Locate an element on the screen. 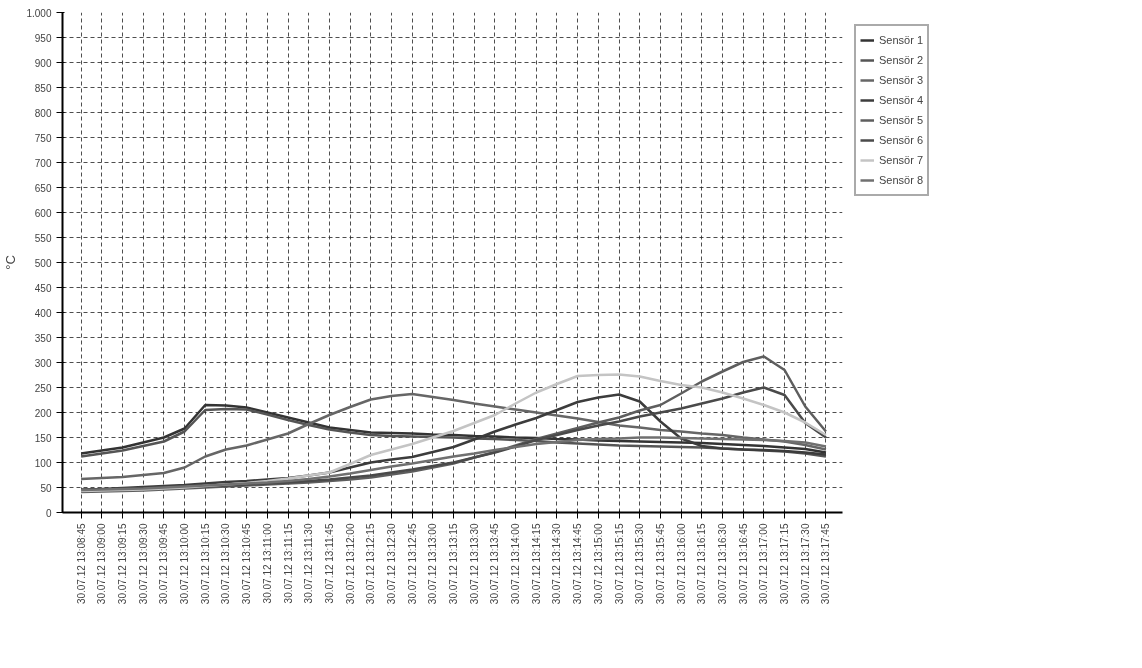  x-tick-label: 30.07.12 13:17:30 is located at coordinates (805, 564).